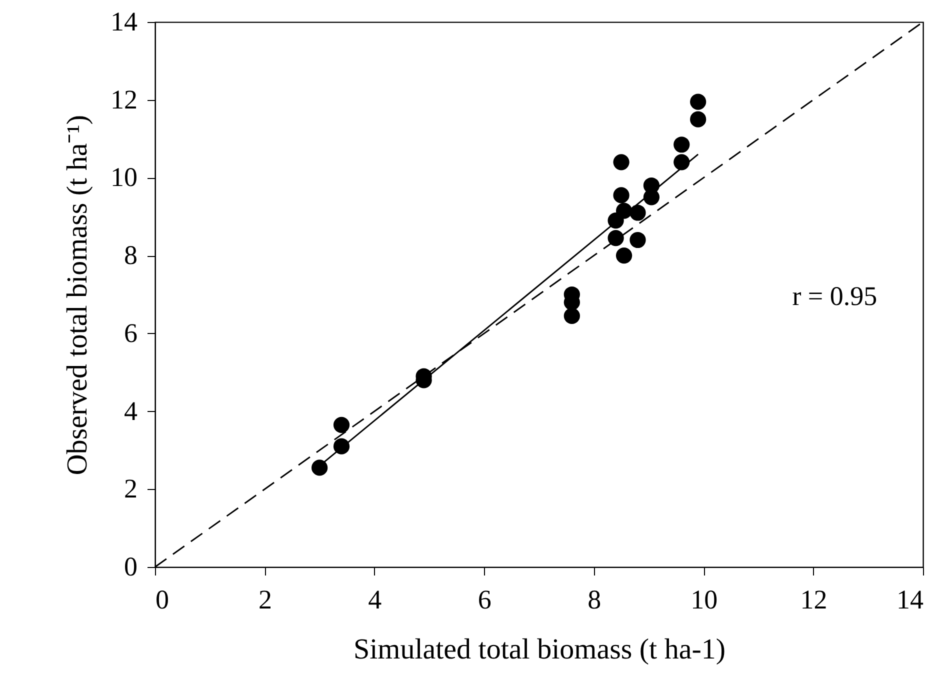 The image size is (945, 694). What do you see at coordinates (124, 177) in the screenshot?
I see `y-tick-label: 10` at bounding box center [124, 177].